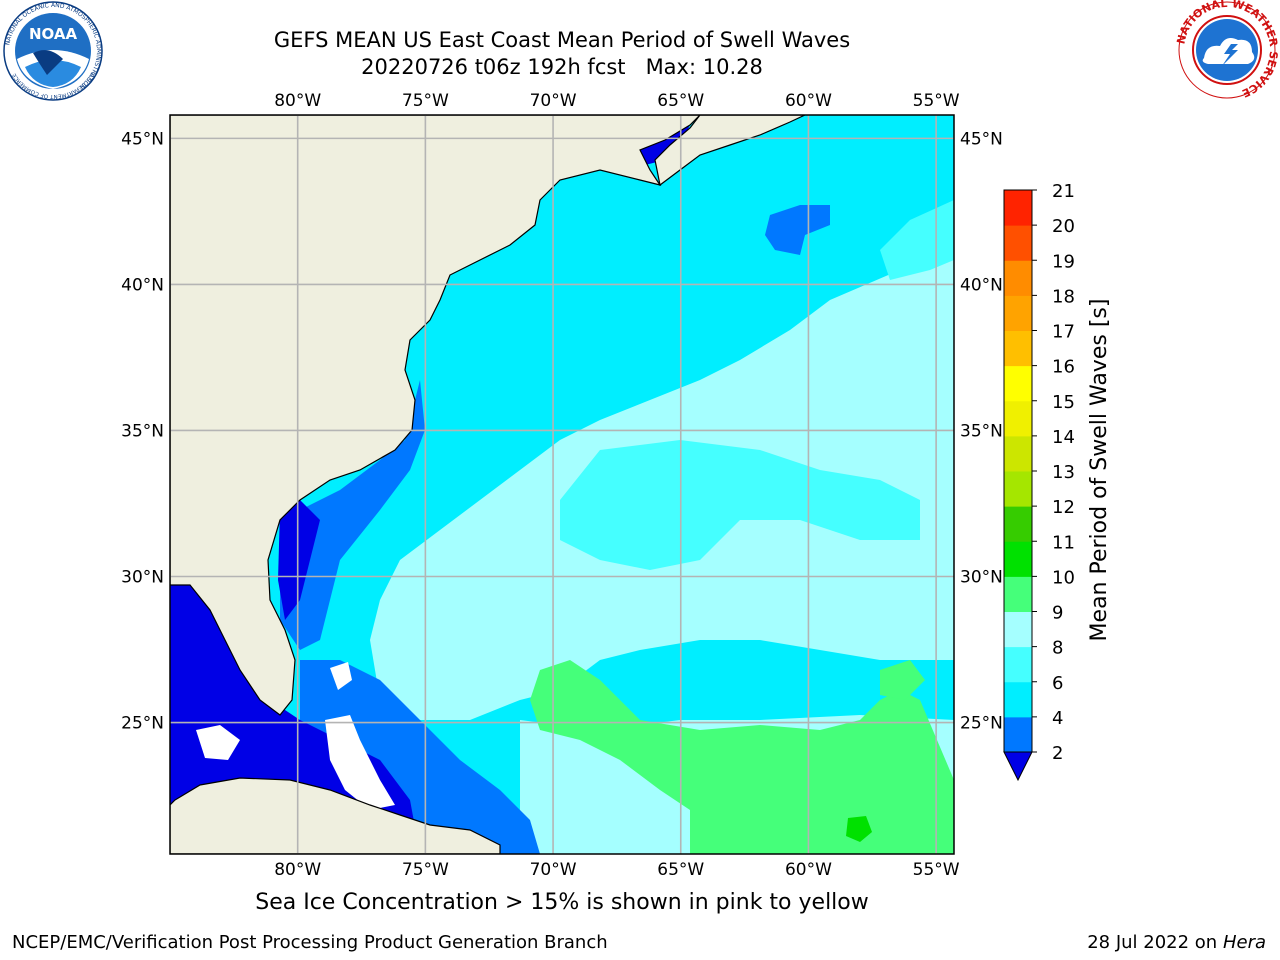  I want to click on nws-logo: NATIONAL WEATHER SERVICE, so click(1227, 50).